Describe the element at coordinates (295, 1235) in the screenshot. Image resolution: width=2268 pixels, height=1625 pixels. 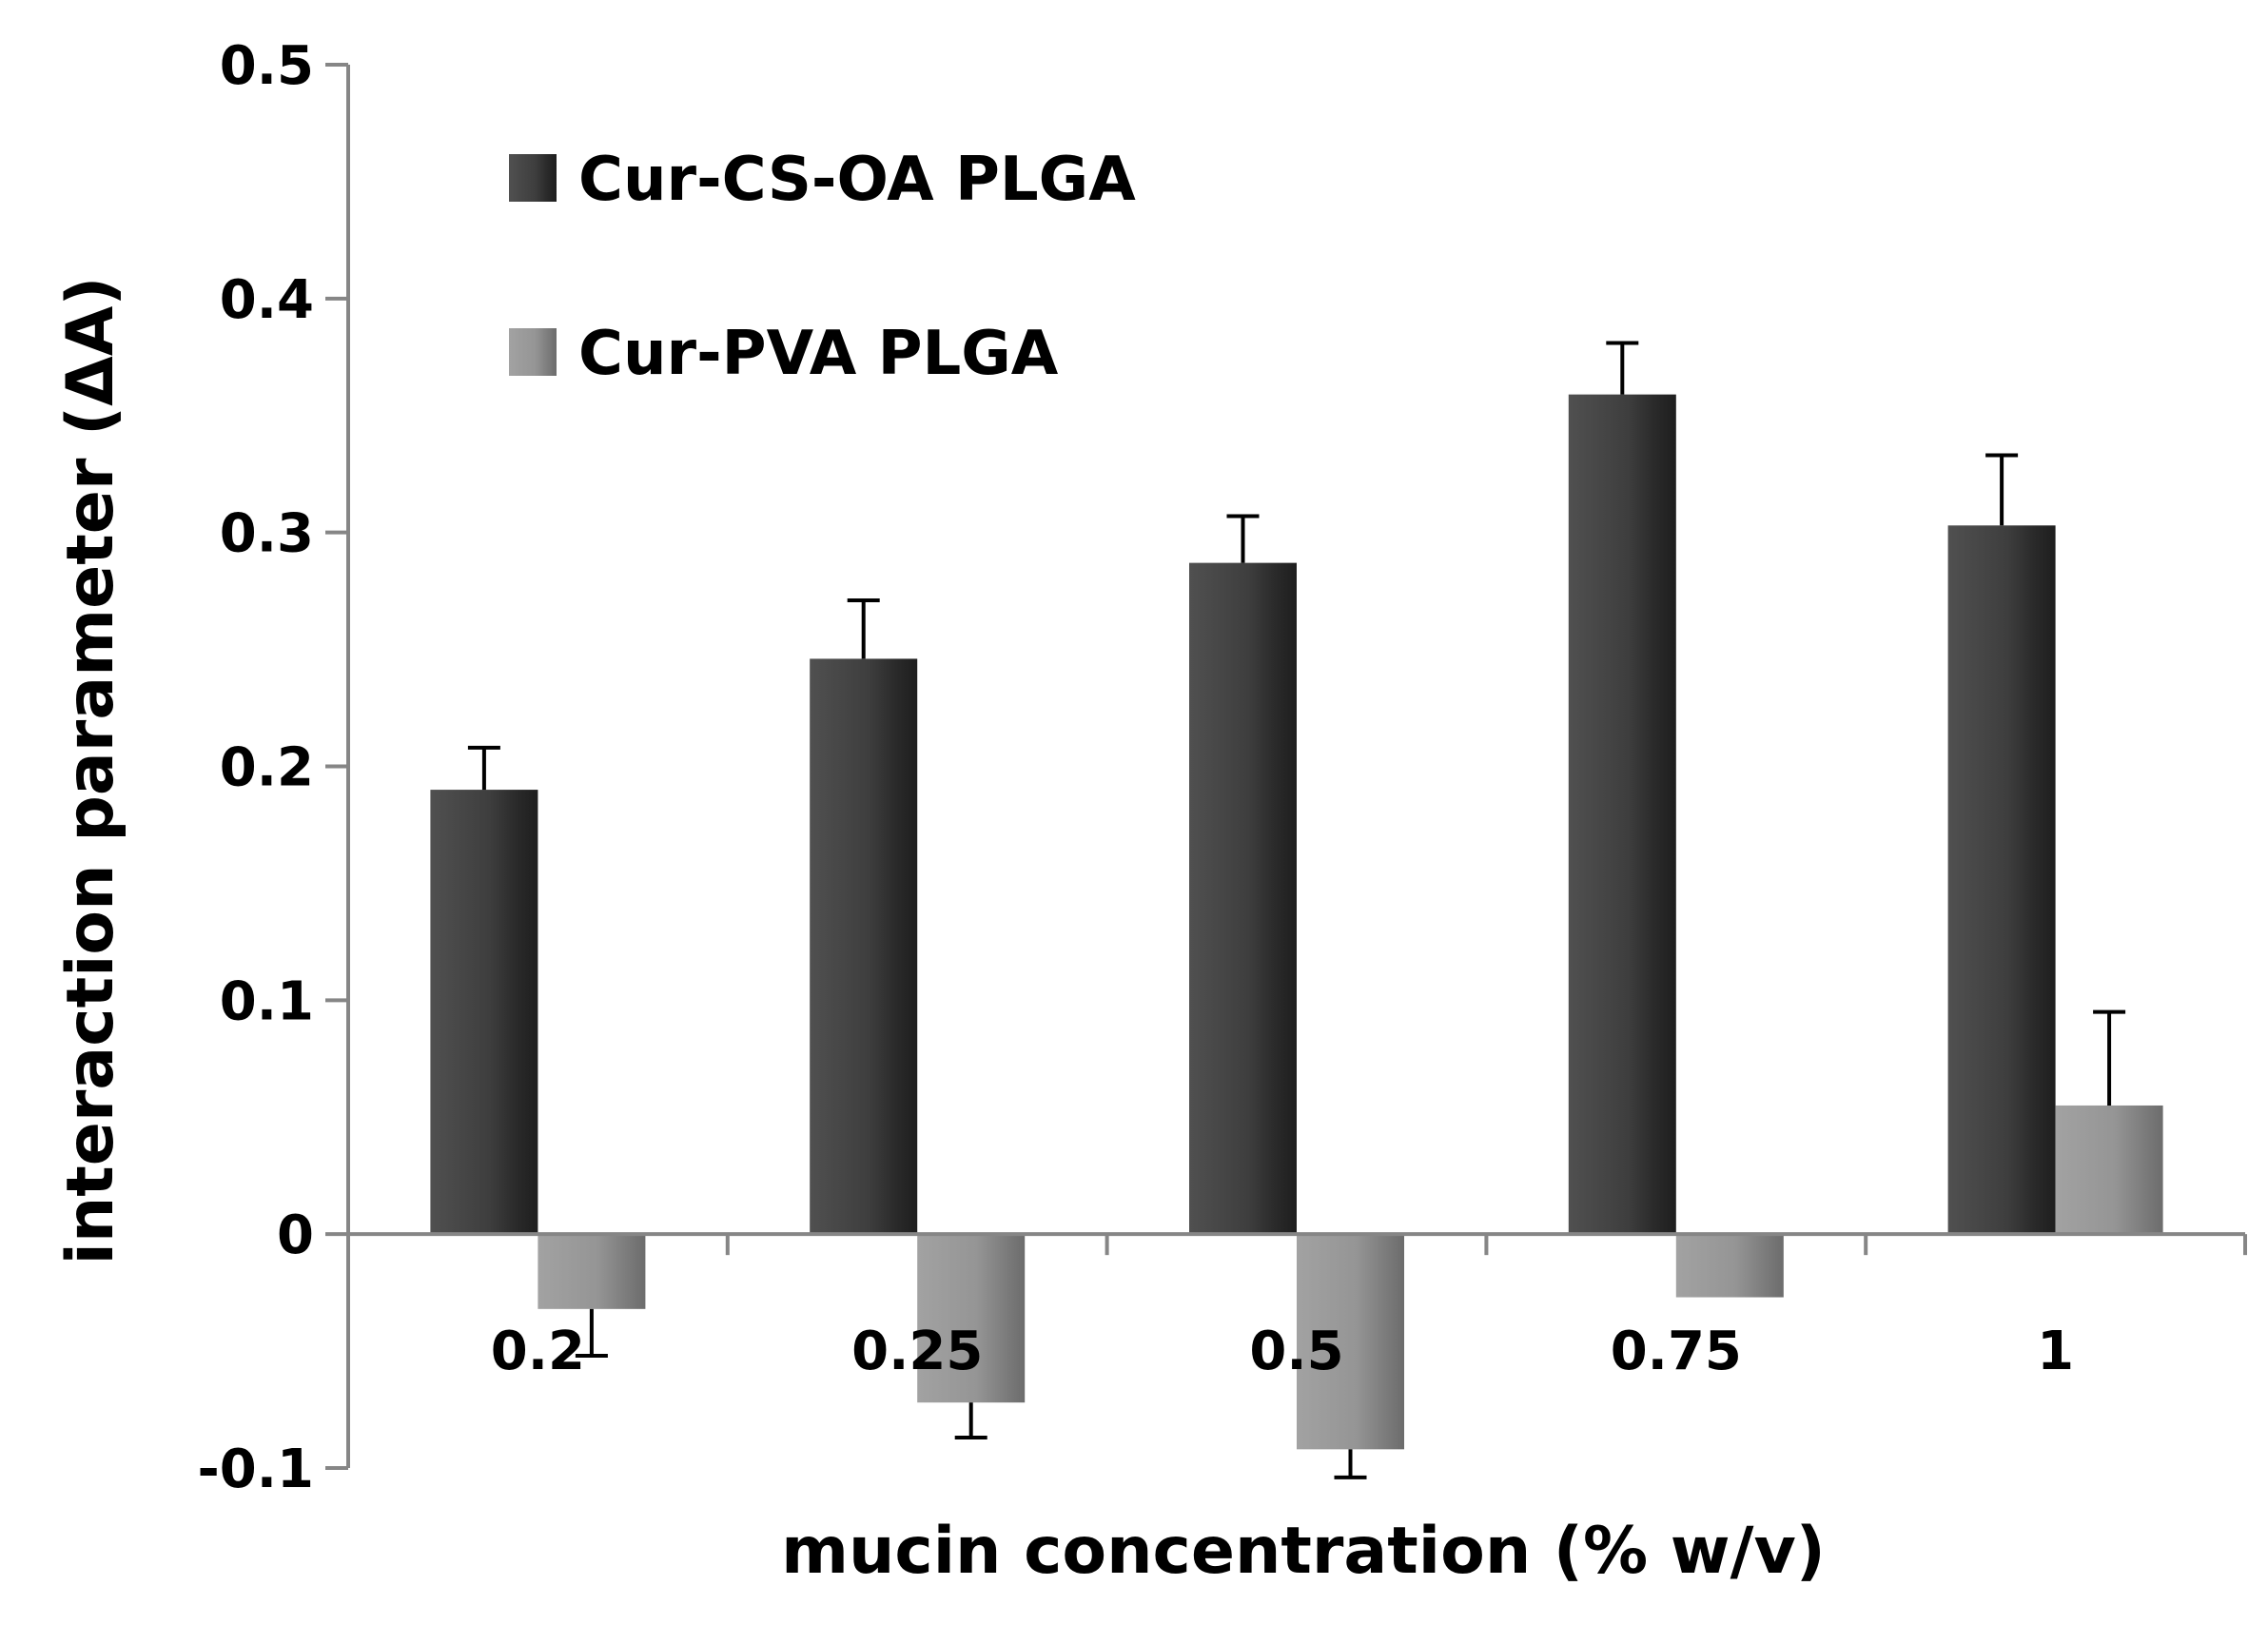
I see `y-tick-label-0: 0` at that location.